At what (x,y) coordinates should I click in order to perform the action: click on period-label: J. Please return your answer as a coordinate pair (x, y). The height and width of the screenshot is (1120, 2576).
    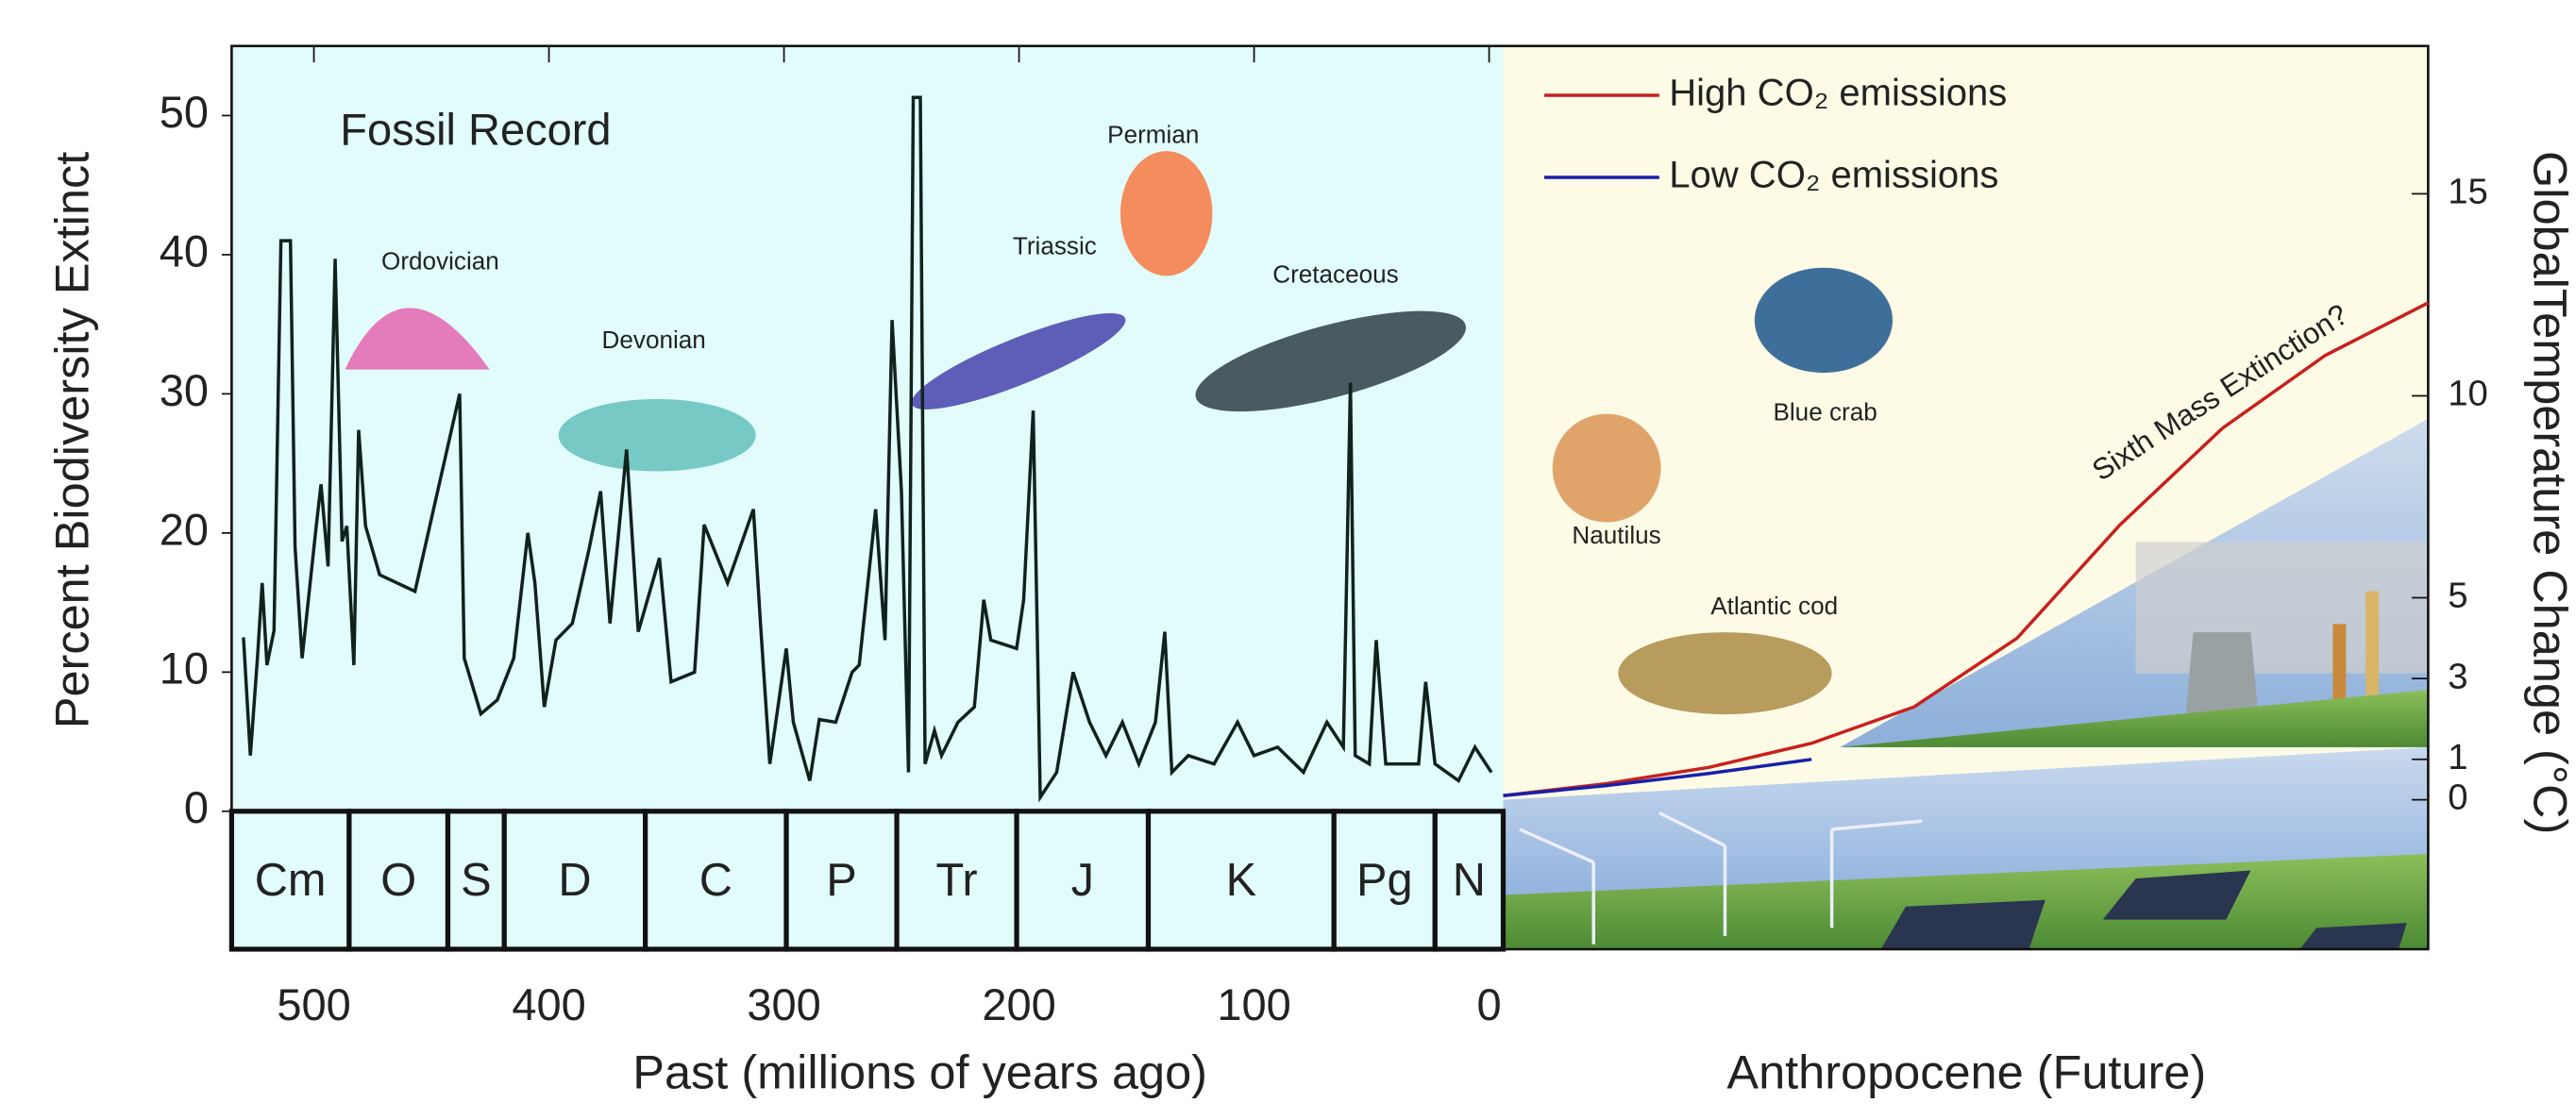
    Looking at the image, I should click on (1082, 880).